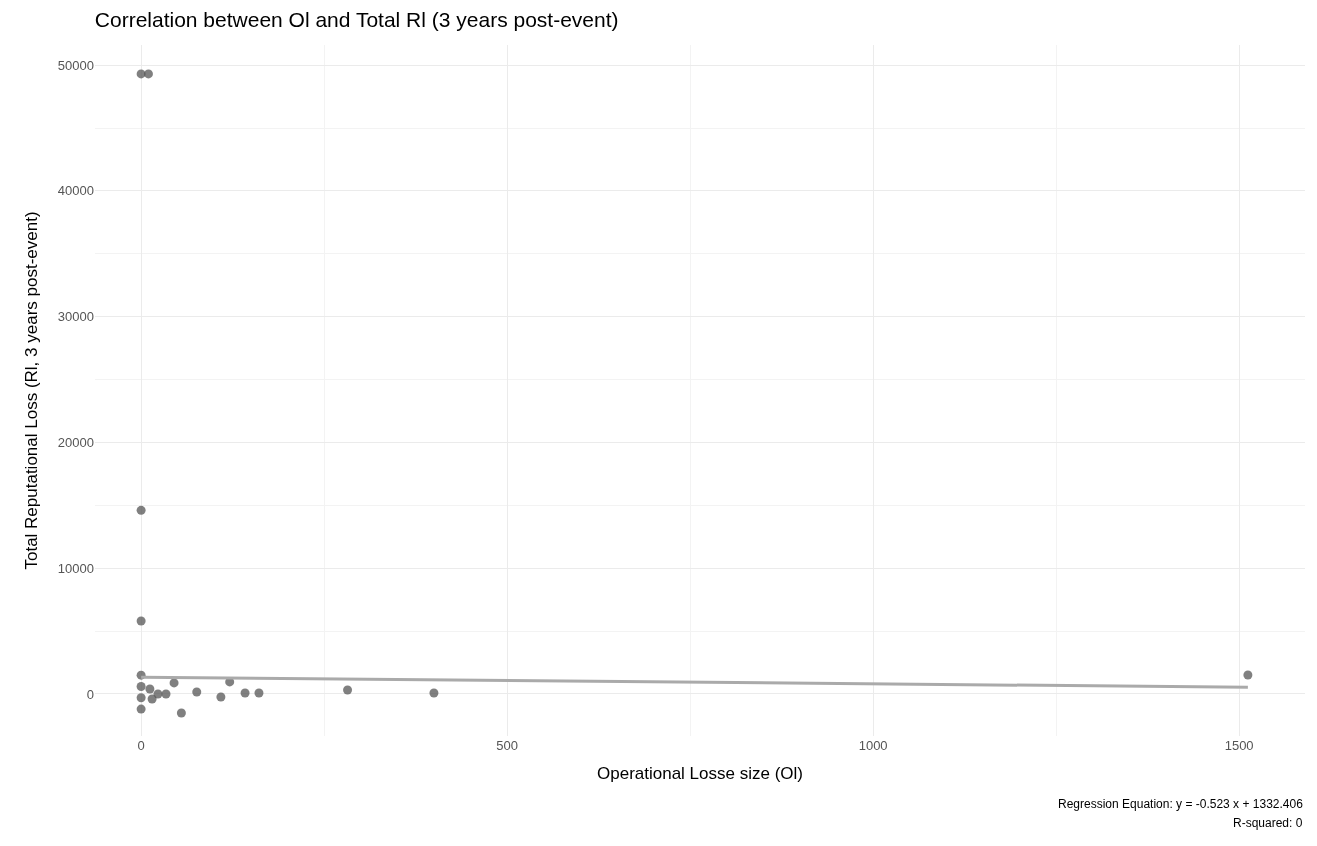 Image resolution: width=1317 pixels, height=846 pixels. I want to click on y-tick-label: 50000, so click(75, 65).